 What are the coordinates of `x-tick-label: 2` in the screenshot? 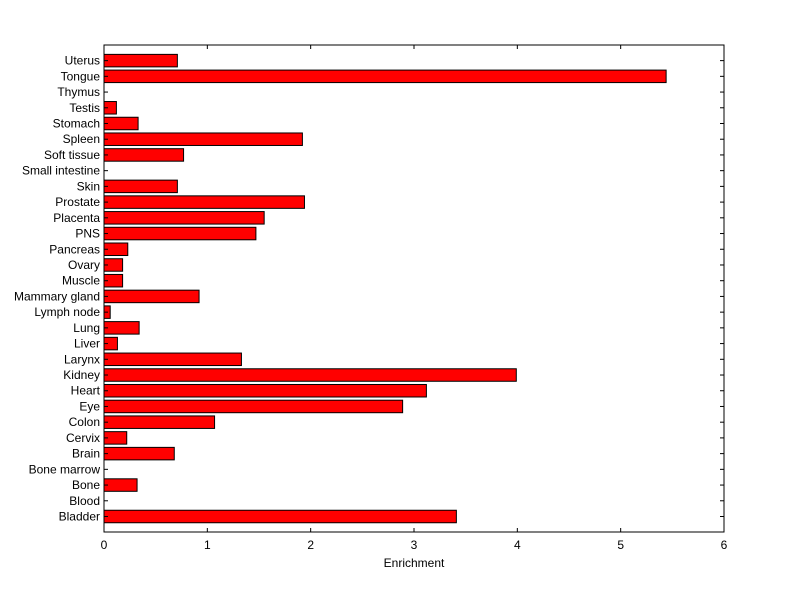 It's located at (310, 545).